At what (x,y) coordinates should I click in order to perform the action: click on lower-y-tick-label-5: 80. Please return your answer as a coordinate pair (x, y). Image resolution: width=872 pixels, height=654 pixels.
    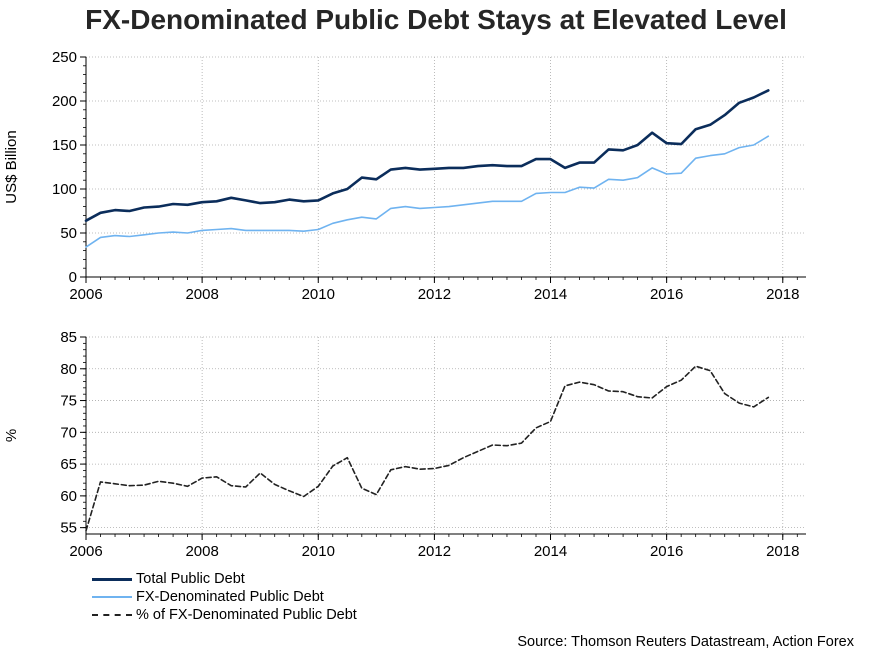
    Looking at the image, I should click on (68, 369).